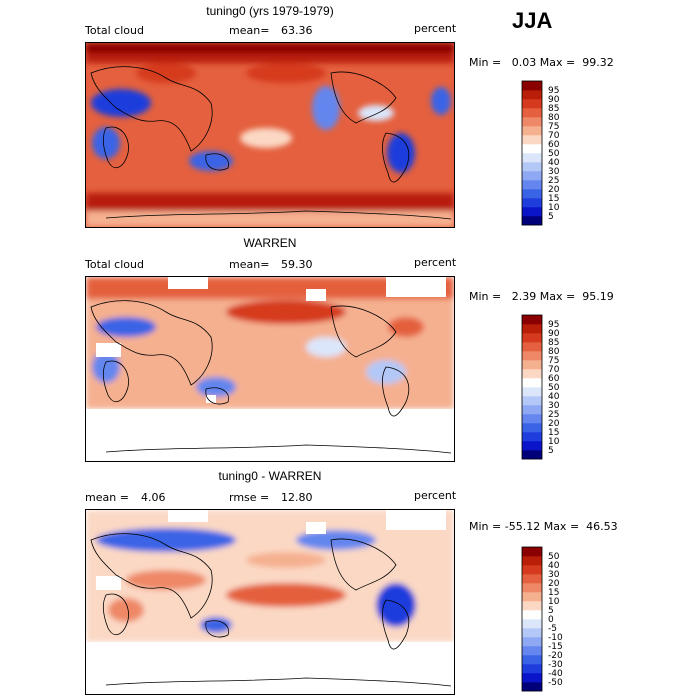  What do you see at coordinates (114, 30) in the screenshot?
I see `panel1-variable: Total cloud` at bounding box center [114, 30].